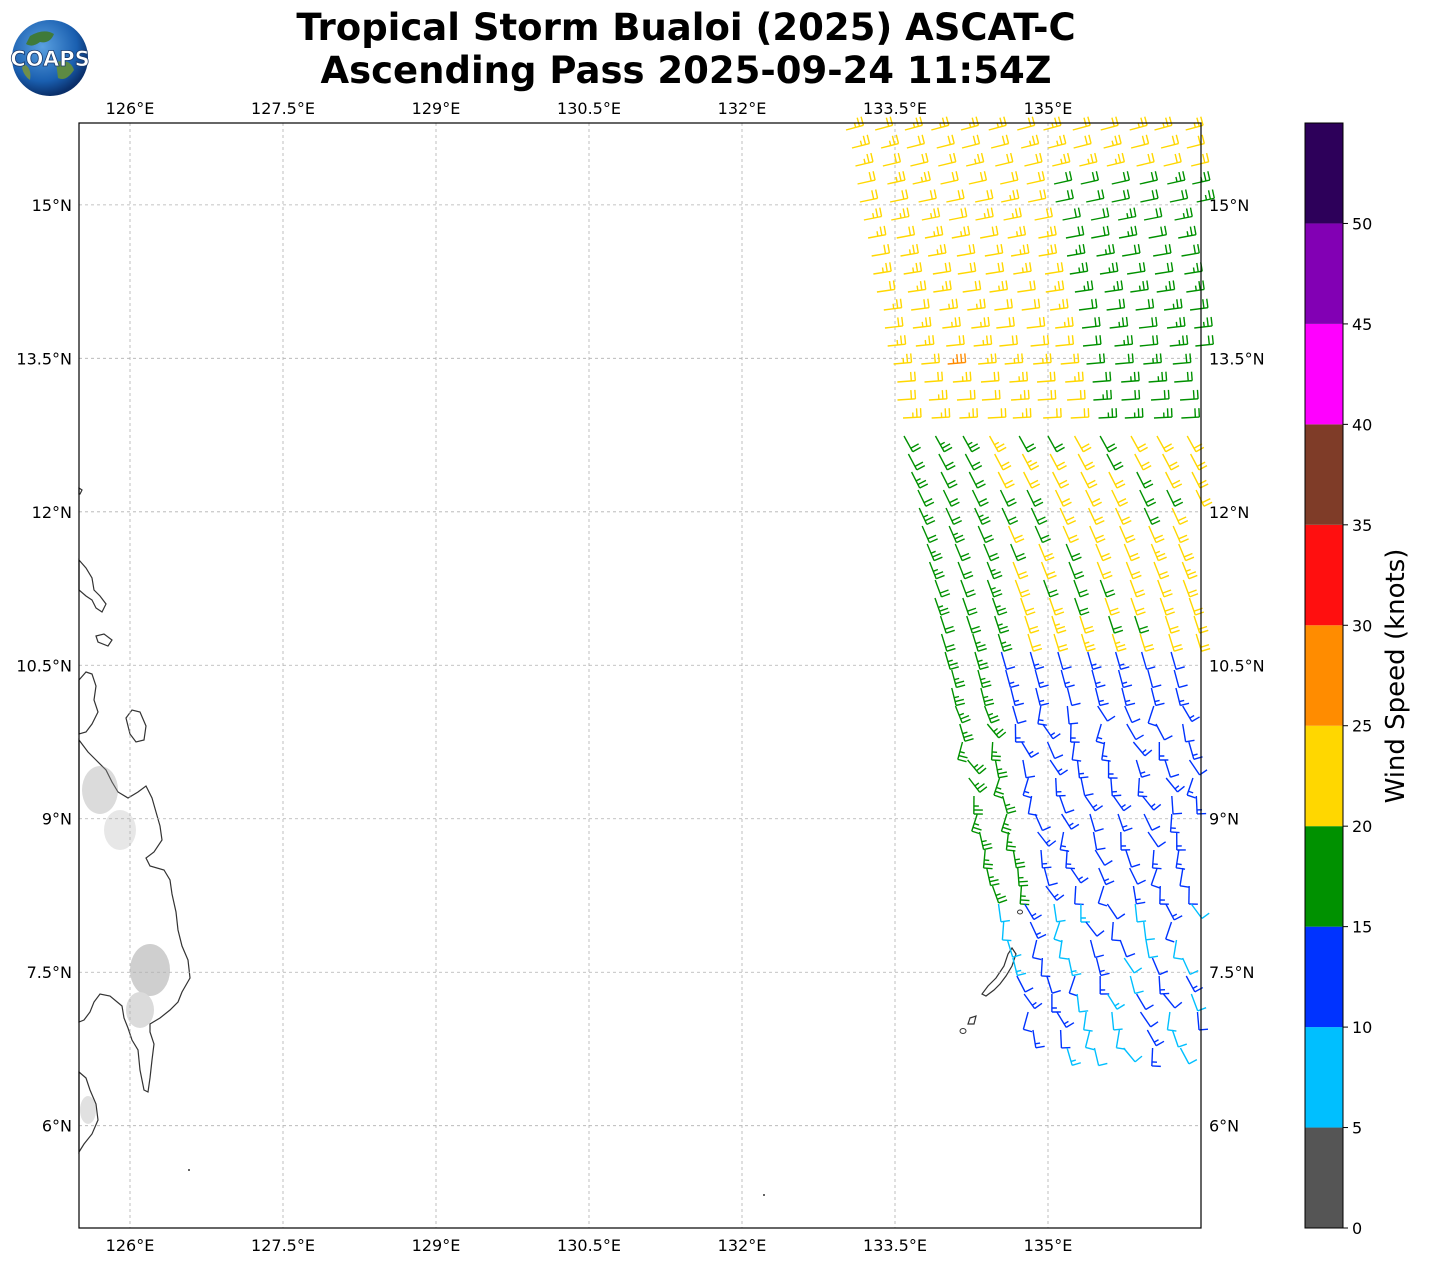 The width and height of the screenshot is (1442, 1264). What do you see at coordinates (1362, 625) in the screenshot?
I see `colorbar-tick-label: 30` at bounding box center [1362, 625].